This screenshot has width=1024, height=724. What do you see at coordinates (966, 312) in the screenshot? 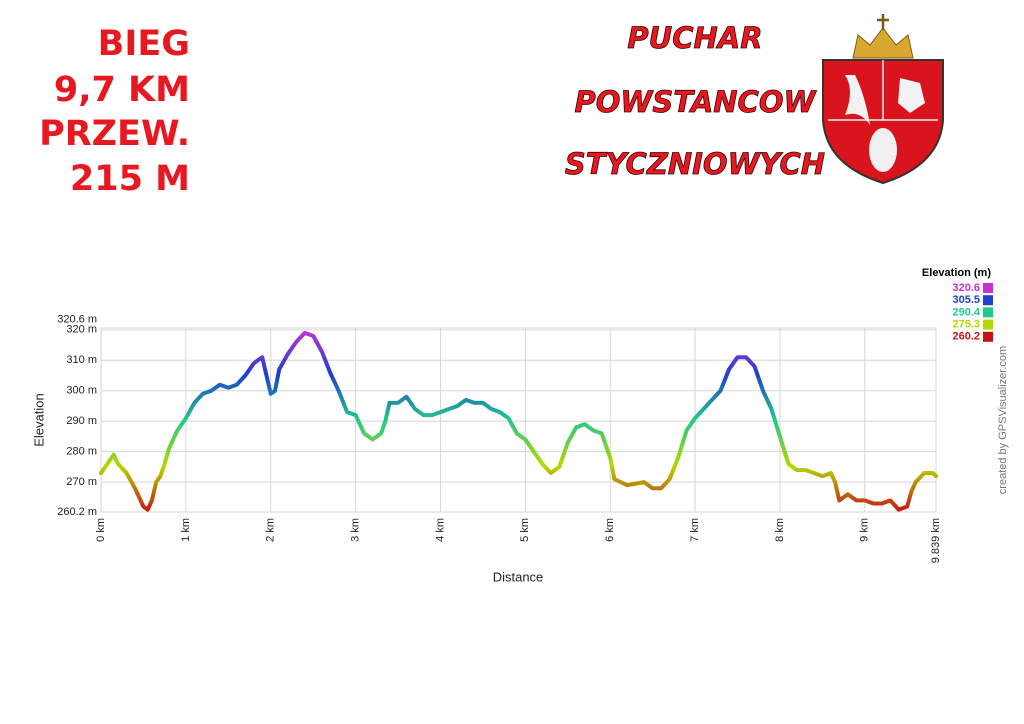
I see `legend-label: 290.4` at bounding box center [966, 312].